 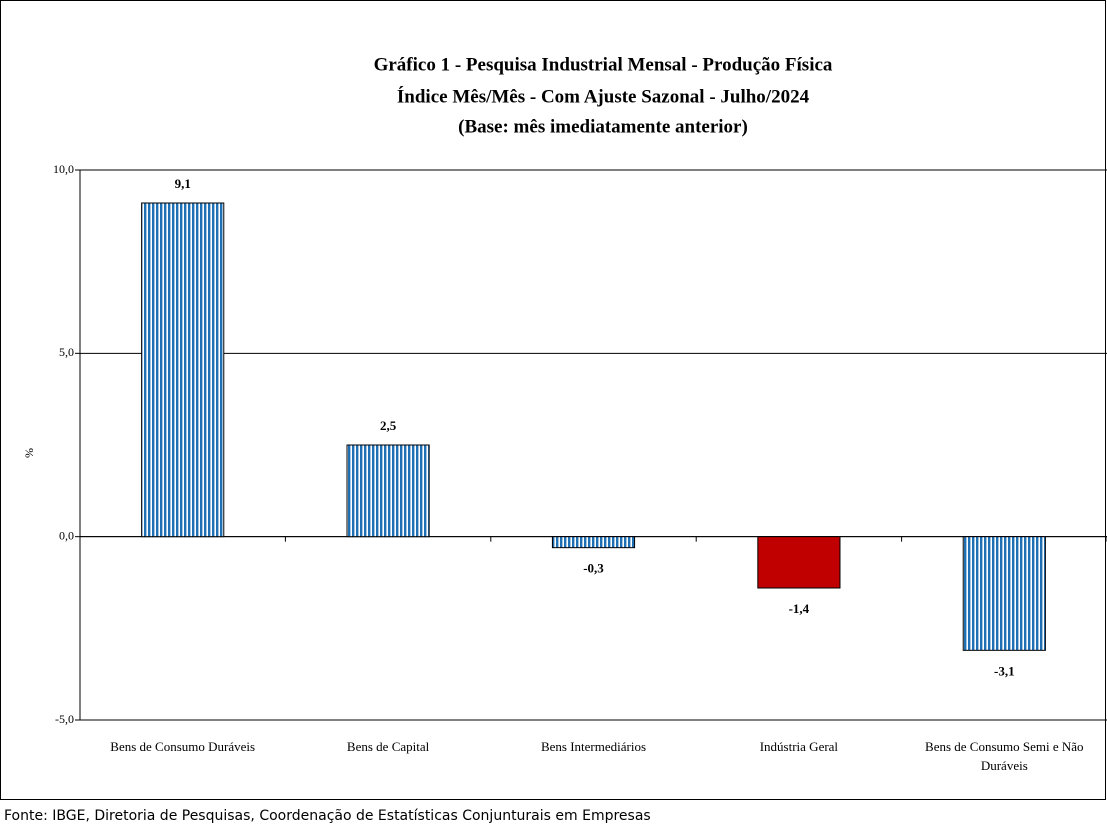 I want to click on x-tick-label: Bens Intermediários, so click(x=593, y=746).